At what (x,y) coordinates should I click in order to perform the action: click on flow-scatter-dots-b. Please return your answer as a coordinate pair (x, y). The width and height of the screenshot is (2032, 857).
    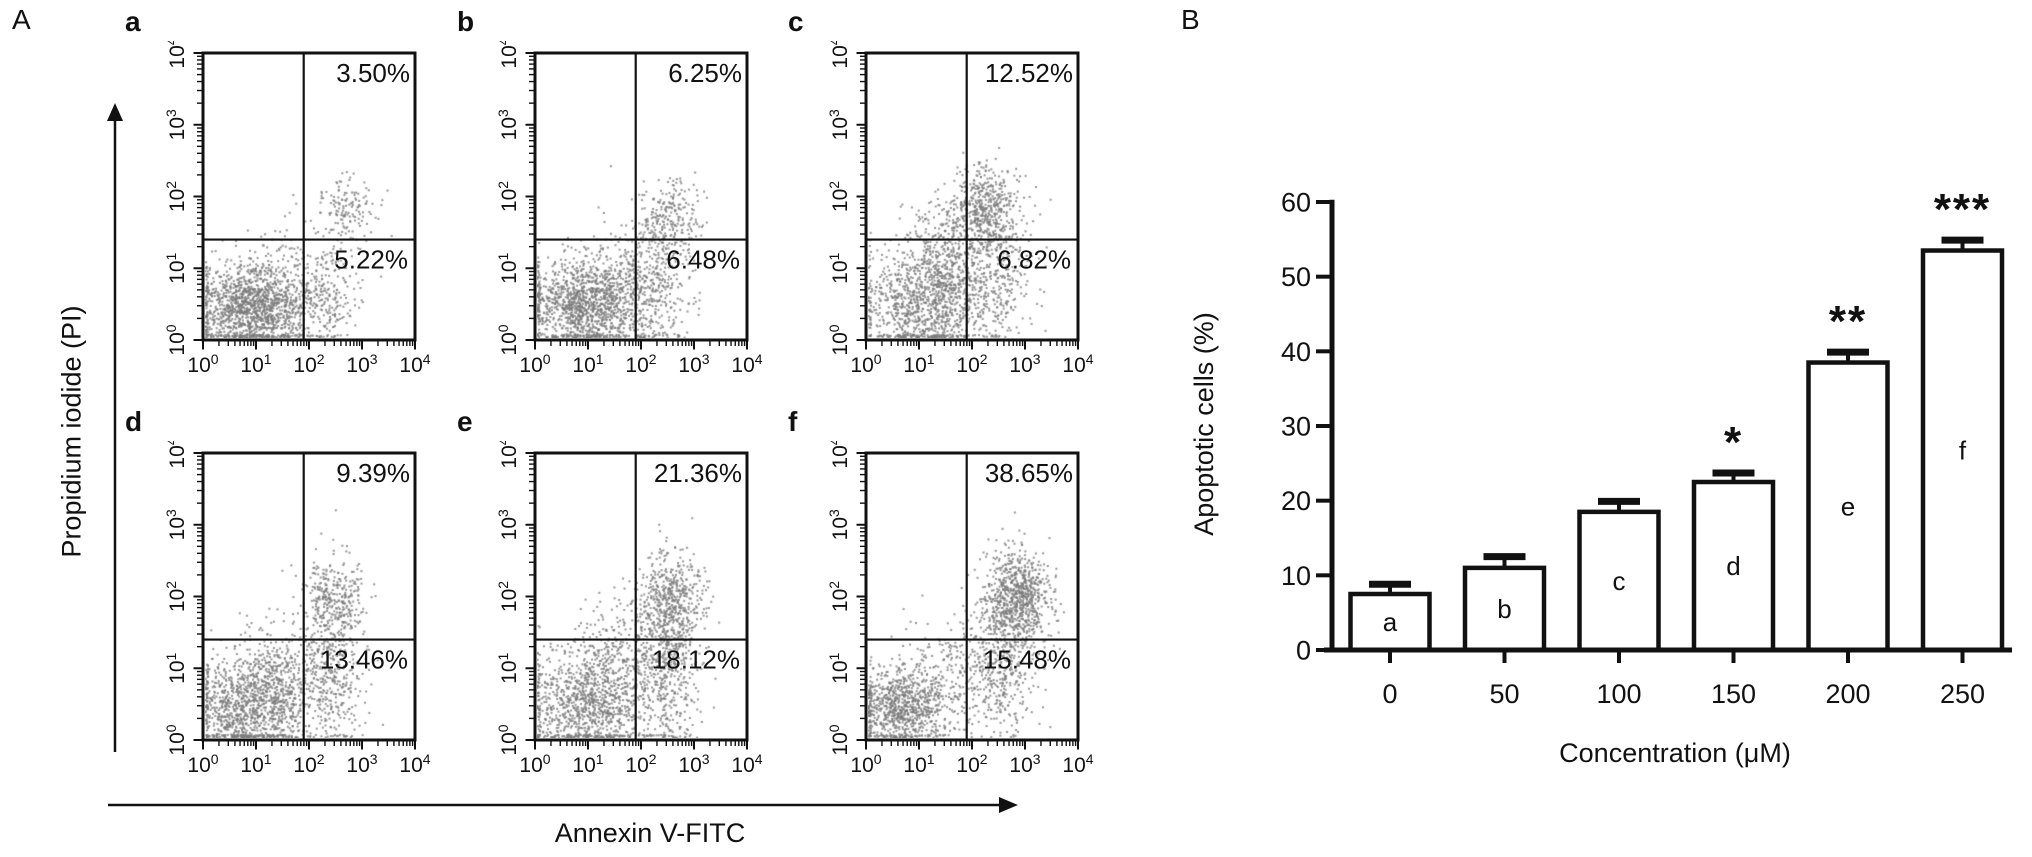
    Looking at the image, I should click on (641, 196).